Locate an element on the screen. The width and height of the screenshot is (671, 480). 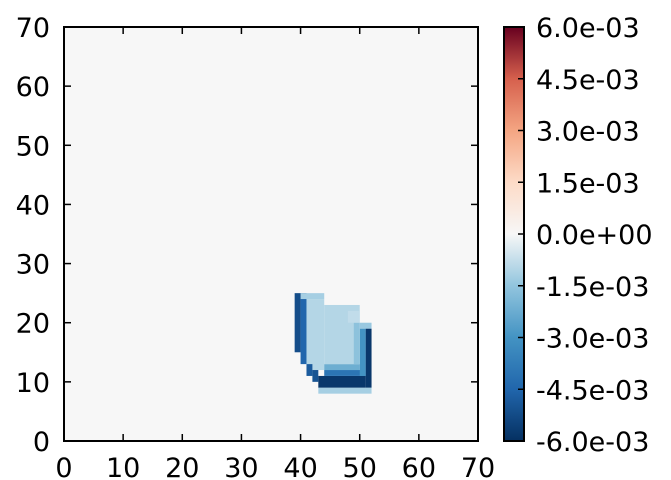
colorbar-tick-label: -4.5e-03 is located at coordinates (592, 390).